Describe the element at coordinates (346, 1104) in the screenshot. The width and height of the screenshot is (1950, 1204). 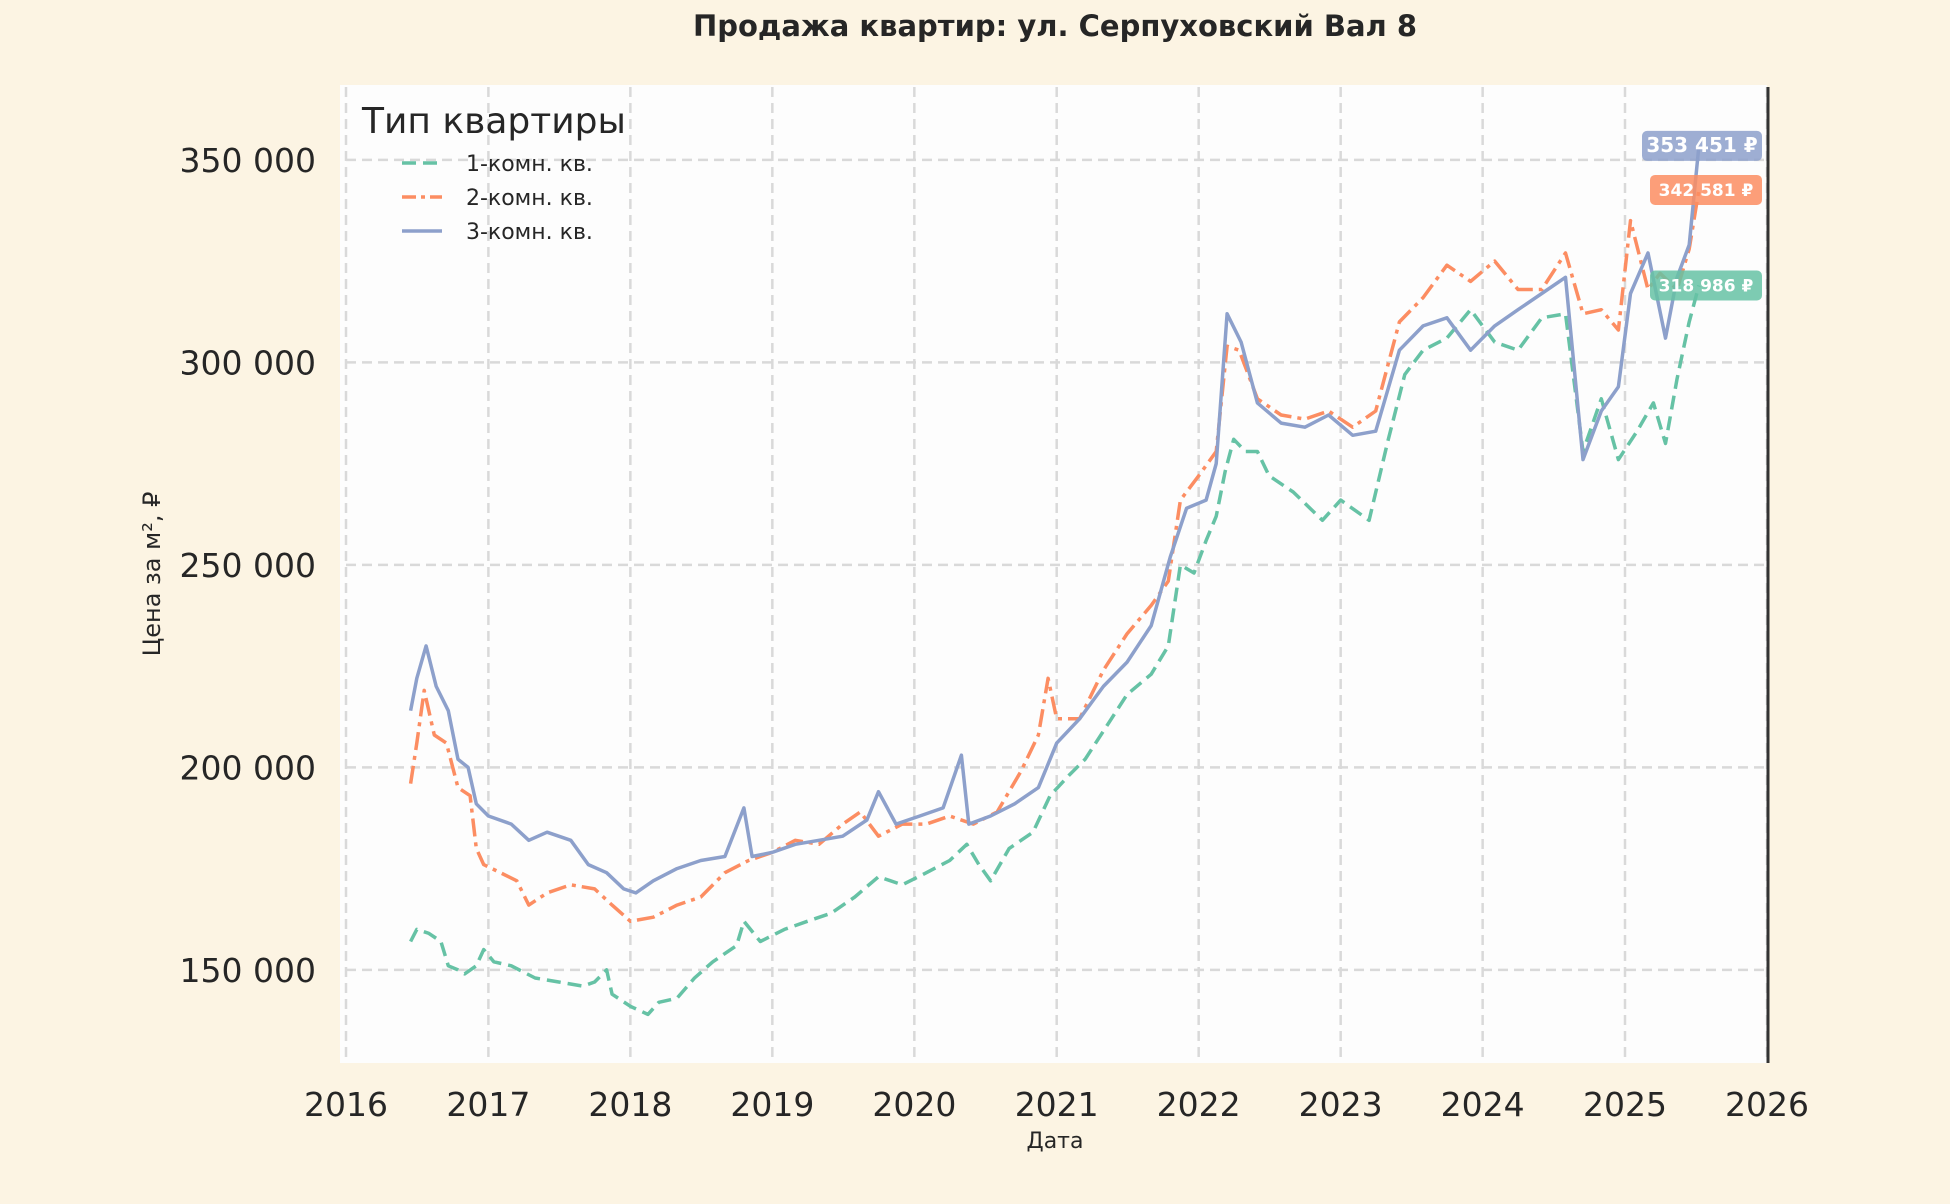
I see `x-tick-label: 2016` at that location.